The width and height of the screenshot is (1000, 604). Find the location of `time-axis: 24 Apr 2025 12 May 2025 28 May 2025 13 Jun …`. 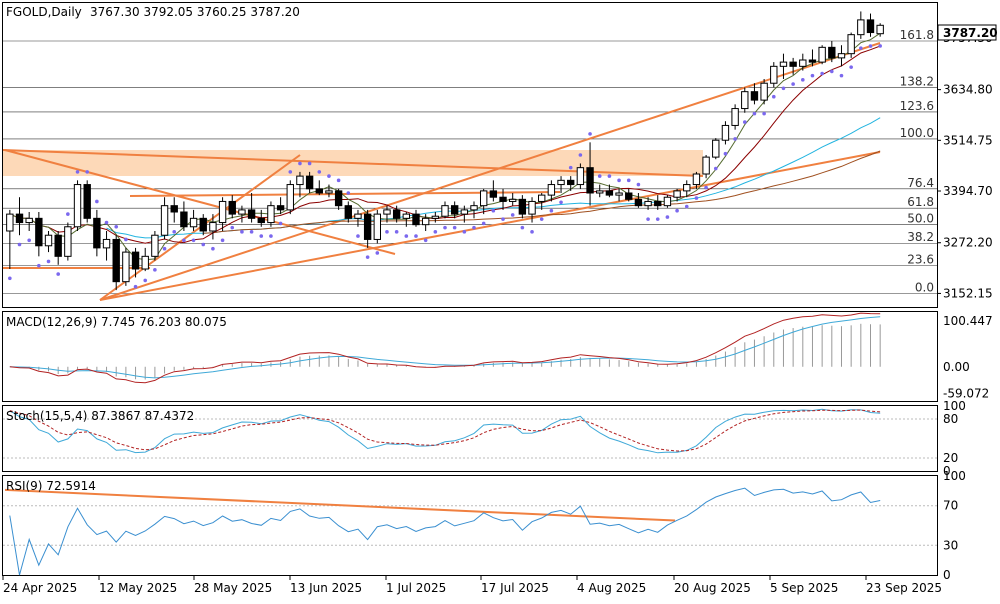

time-axis: 24 Apr 2025 12 May 2025 28 May 2025 13 Jun … is located at coordinates (472, 585).